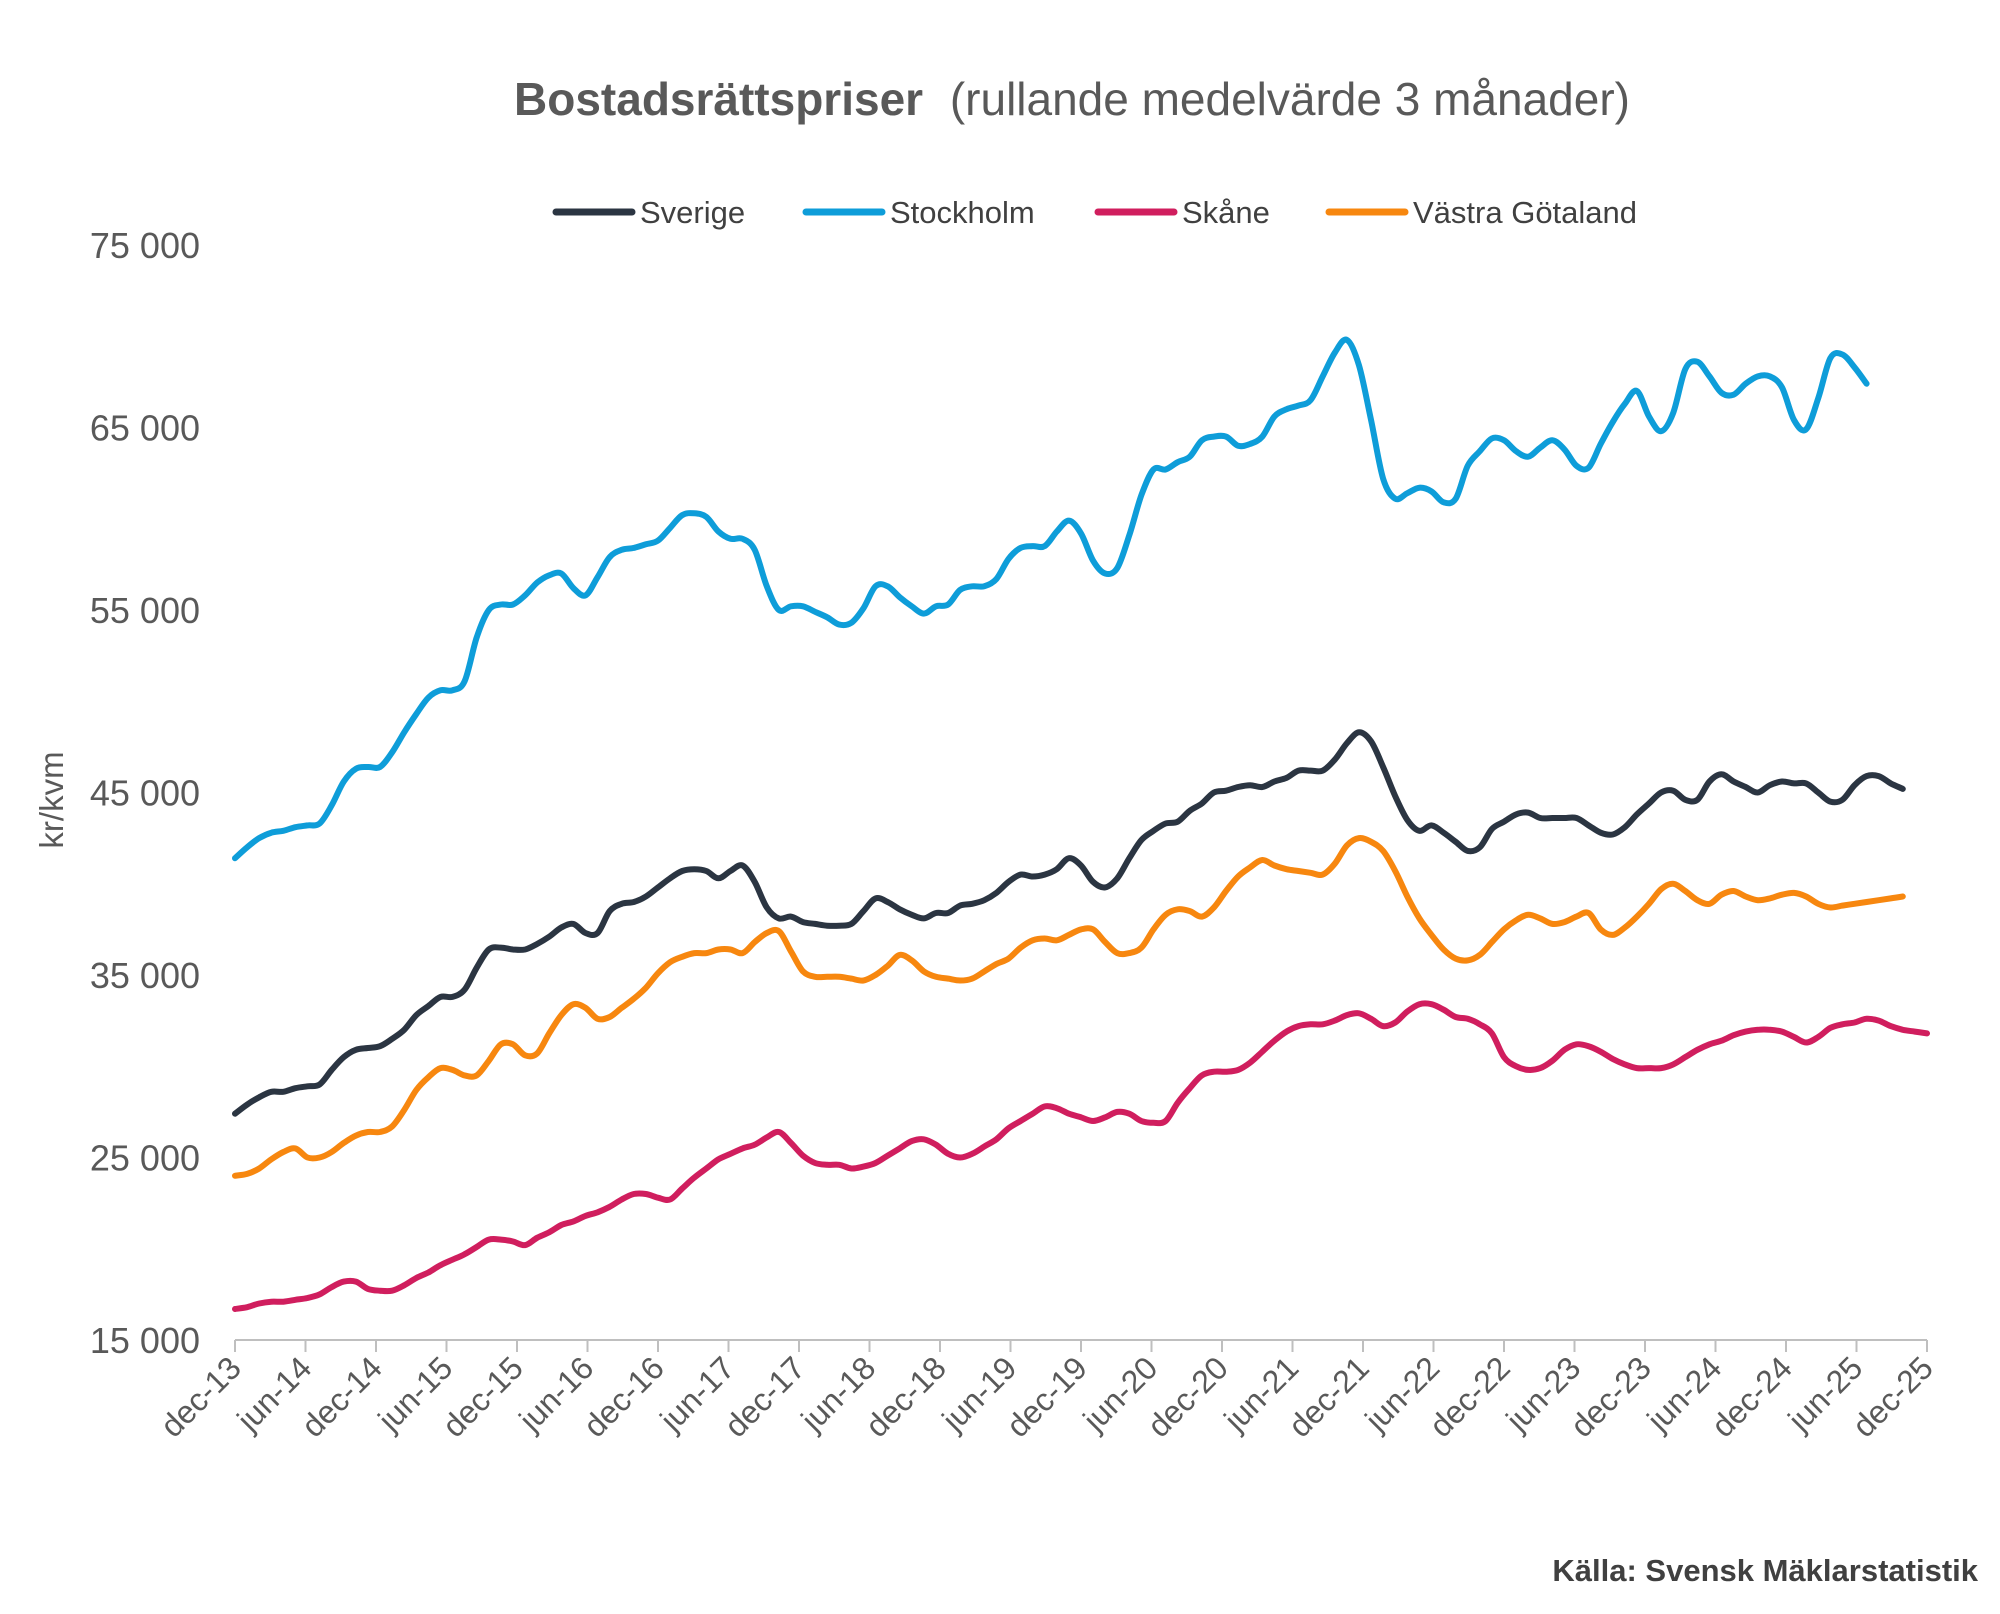  What do you see at coordinates (1187, 1396) in the screenshot?
I see `x-tick-label: dec-20` at bounding box center [1187, 1396].